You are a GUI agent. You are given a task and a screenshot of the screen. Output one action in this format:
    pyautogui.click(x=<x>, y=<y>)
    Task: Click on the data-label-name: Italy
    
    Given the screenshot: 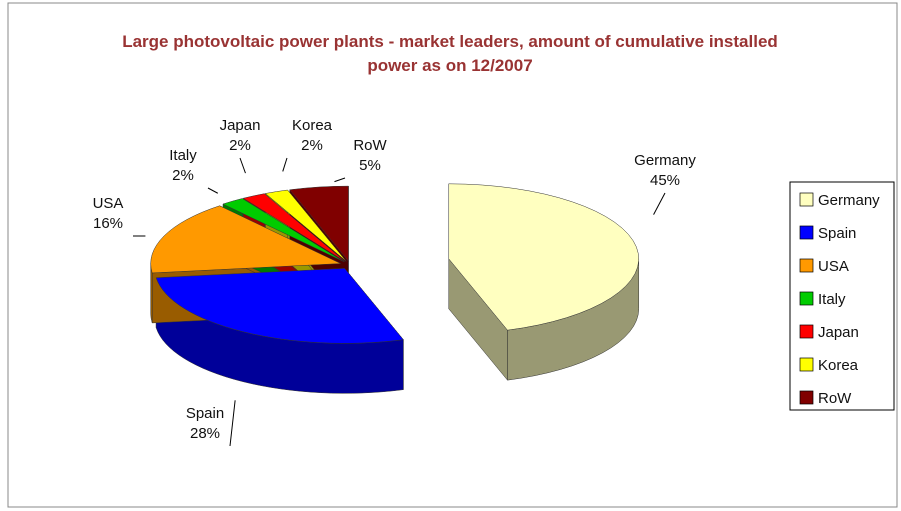 What is the action you would take?
    pyautogui.click(x=183, y=155)
    